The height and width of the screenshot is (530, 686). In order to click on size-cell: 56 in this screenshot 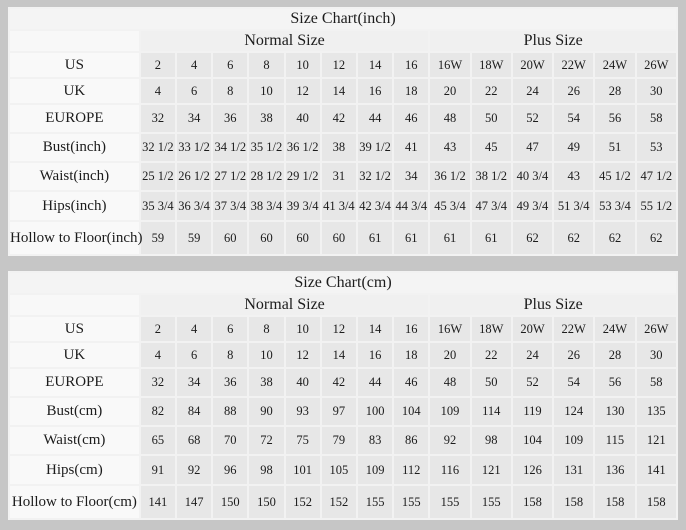, I will do `click(615, 118)`.